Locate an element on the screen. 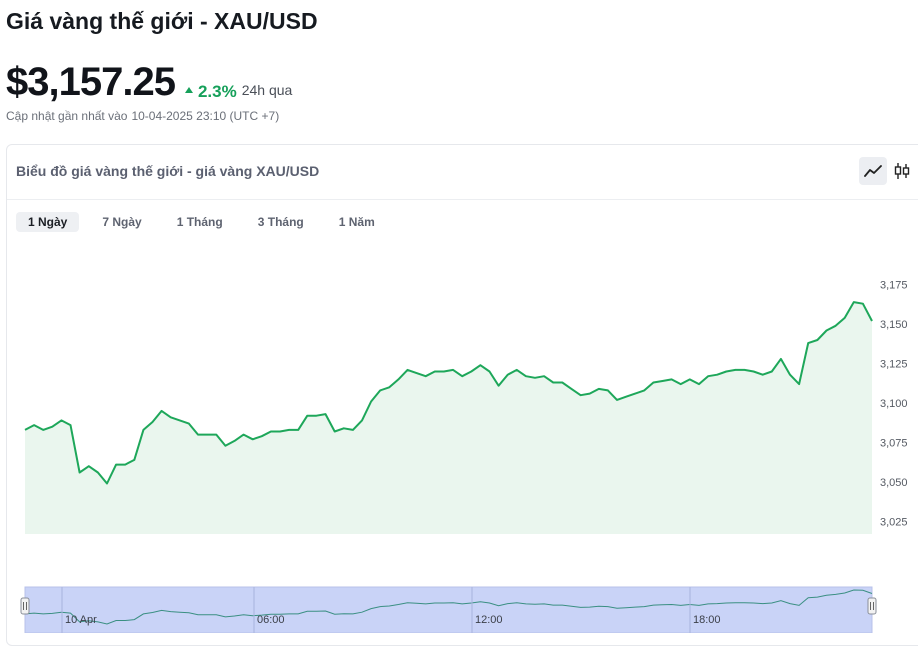  range-tabs: 1 Ngày 7 Ngày 1 Tháng 3 Tháng 1 Năm is located at coordinates (207, 222).